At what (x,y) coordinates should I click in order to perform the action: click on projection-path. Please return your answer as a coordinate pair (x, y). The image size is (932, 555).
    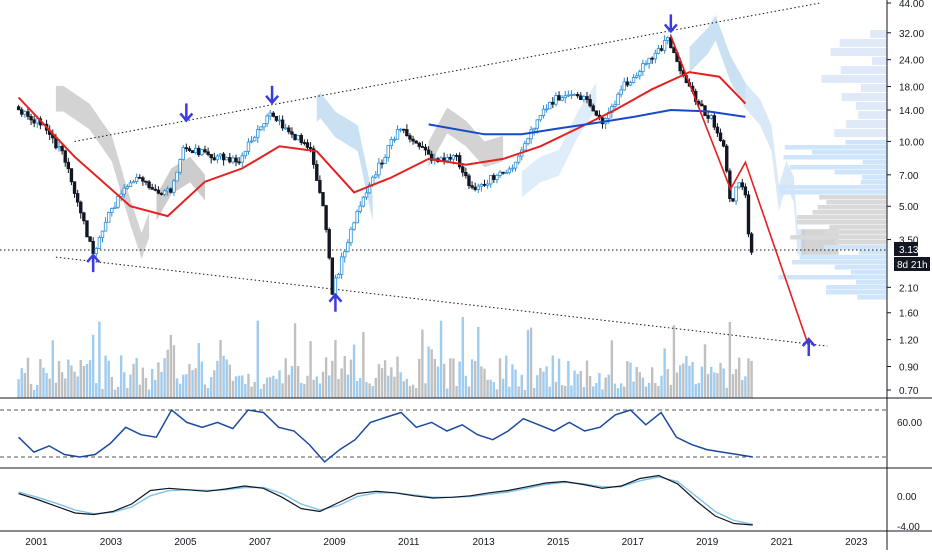
    Looking at the image, I should click on (740, 191).